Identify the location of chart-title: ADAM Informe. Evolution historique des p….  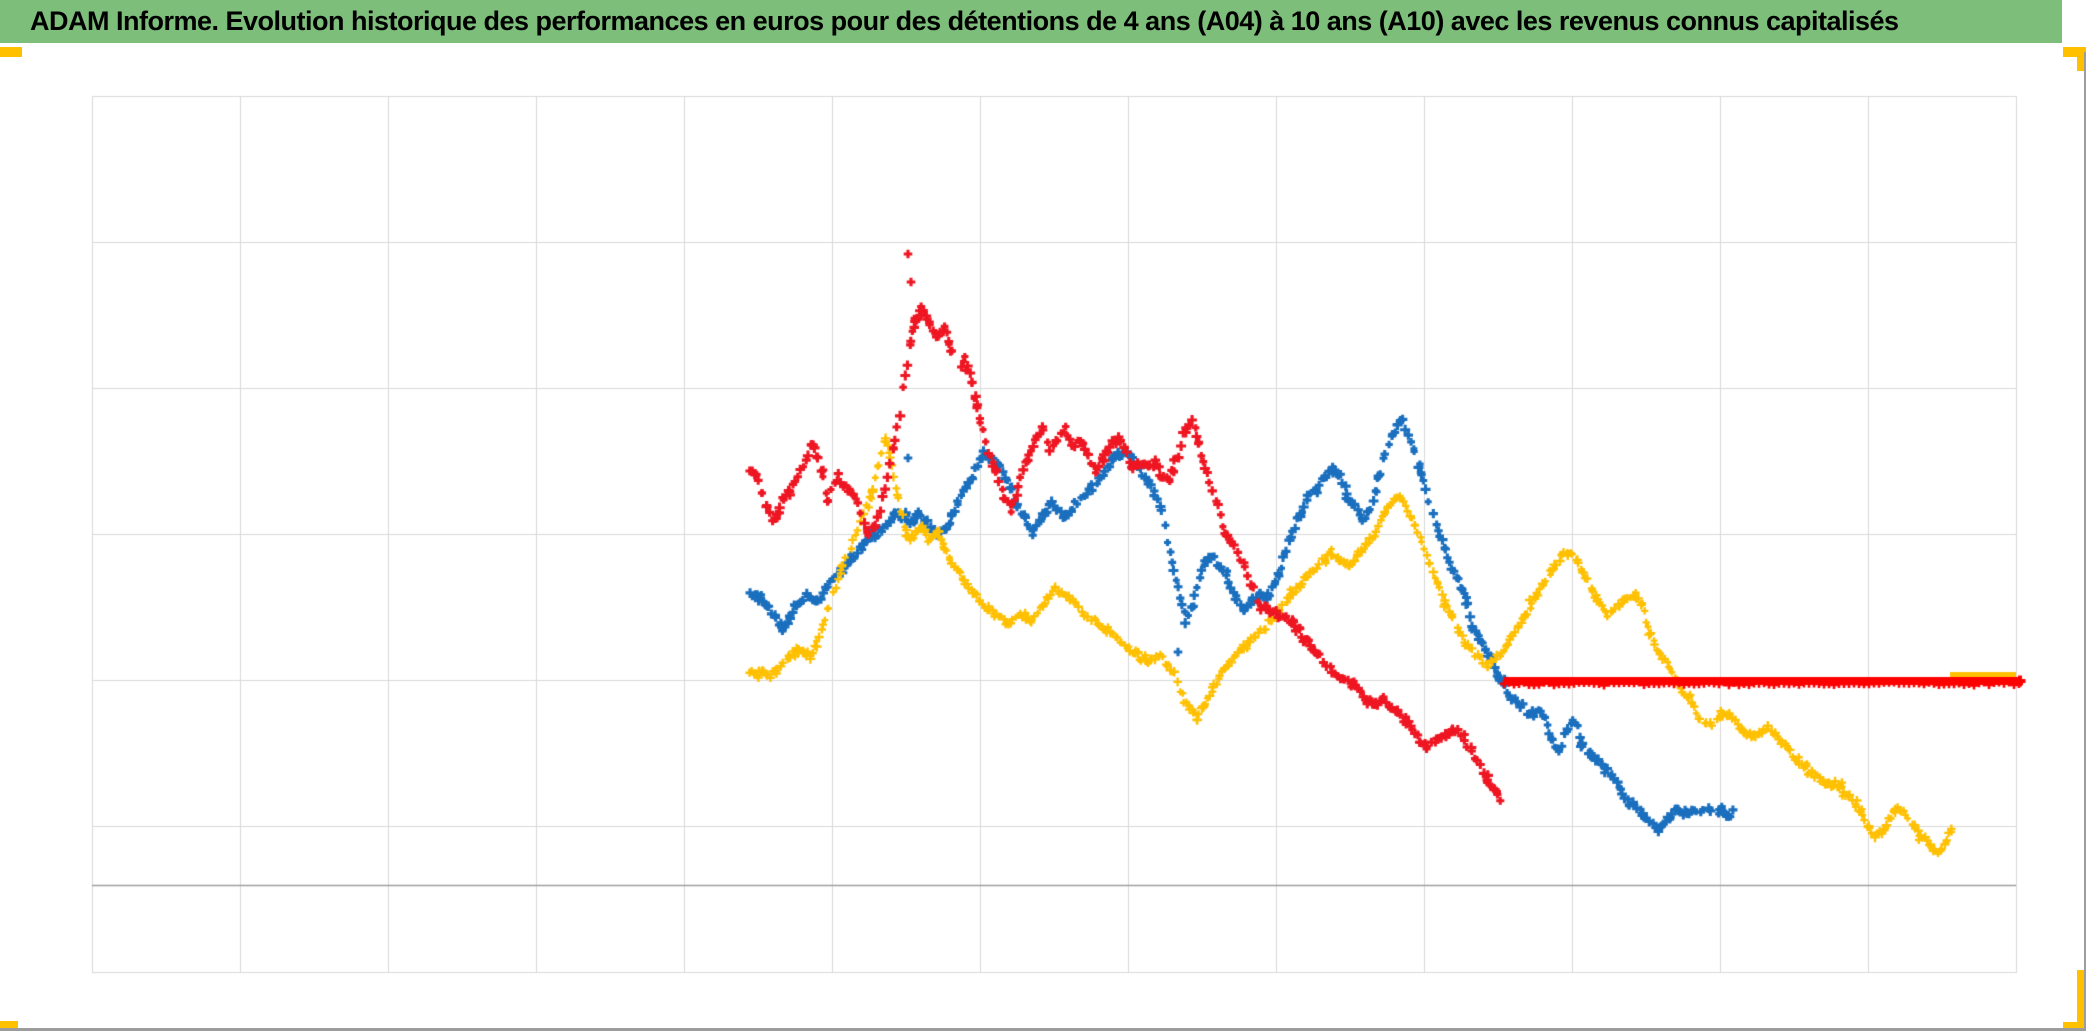
(964, 21).